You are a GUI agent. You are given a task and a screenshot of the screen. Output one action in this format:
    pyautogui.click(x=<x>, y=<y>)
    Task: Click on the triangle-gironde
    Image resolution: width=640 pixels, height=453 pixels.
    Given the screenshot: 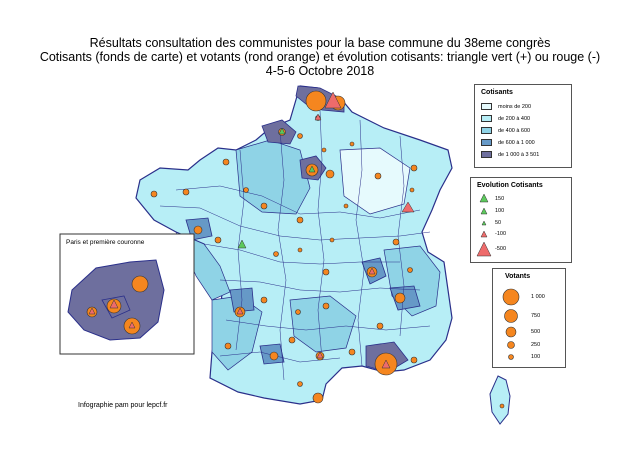 What is the action you would take?
    pyautogui.click(x=240, y=311)
    